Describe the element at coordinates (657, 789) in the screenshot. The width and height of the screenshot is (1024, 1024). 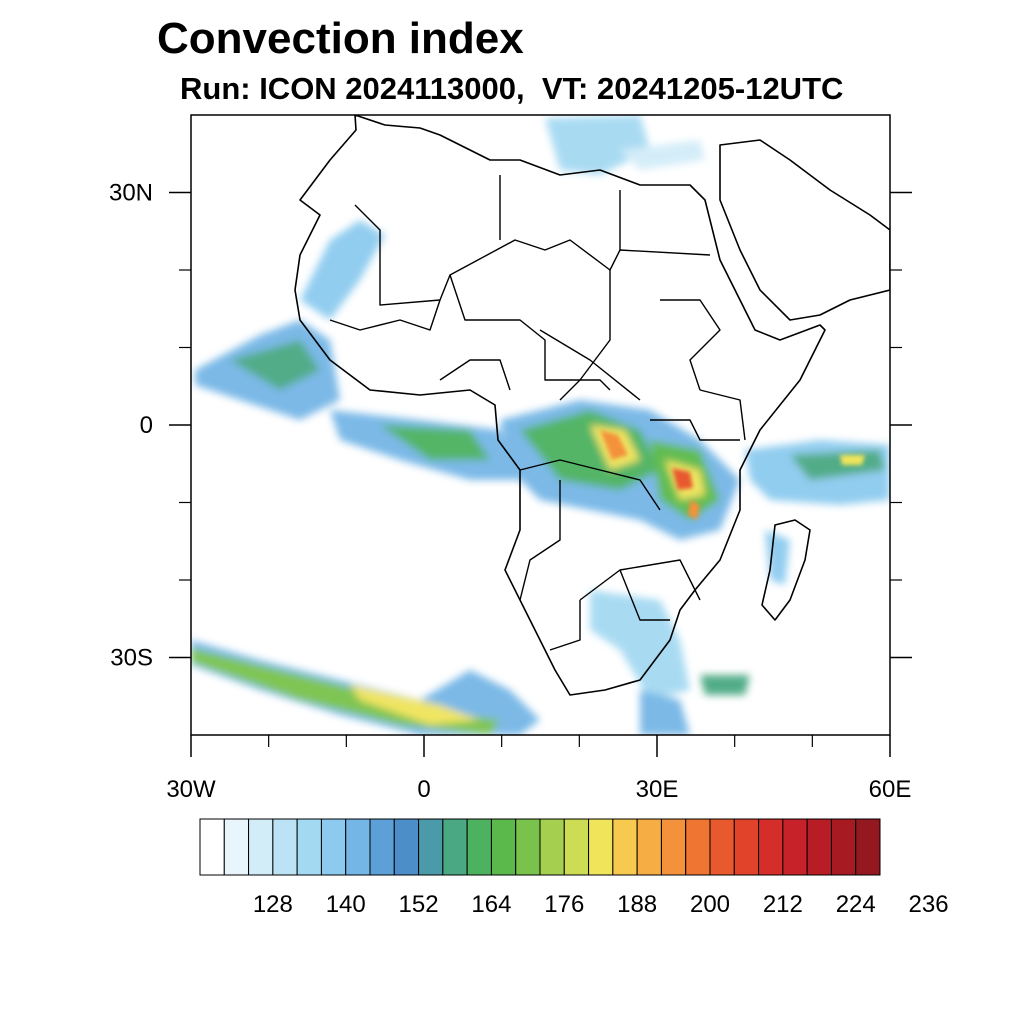
I see `x-tick-label: 30E` at that location.